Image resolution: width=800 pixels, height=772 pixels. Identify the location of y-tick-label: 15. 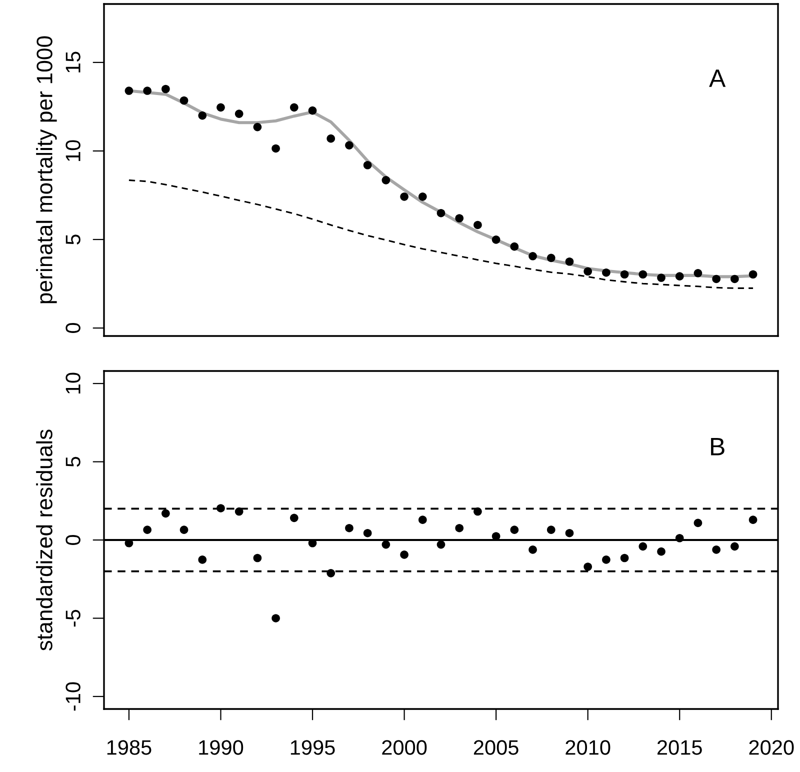
(73, 62).